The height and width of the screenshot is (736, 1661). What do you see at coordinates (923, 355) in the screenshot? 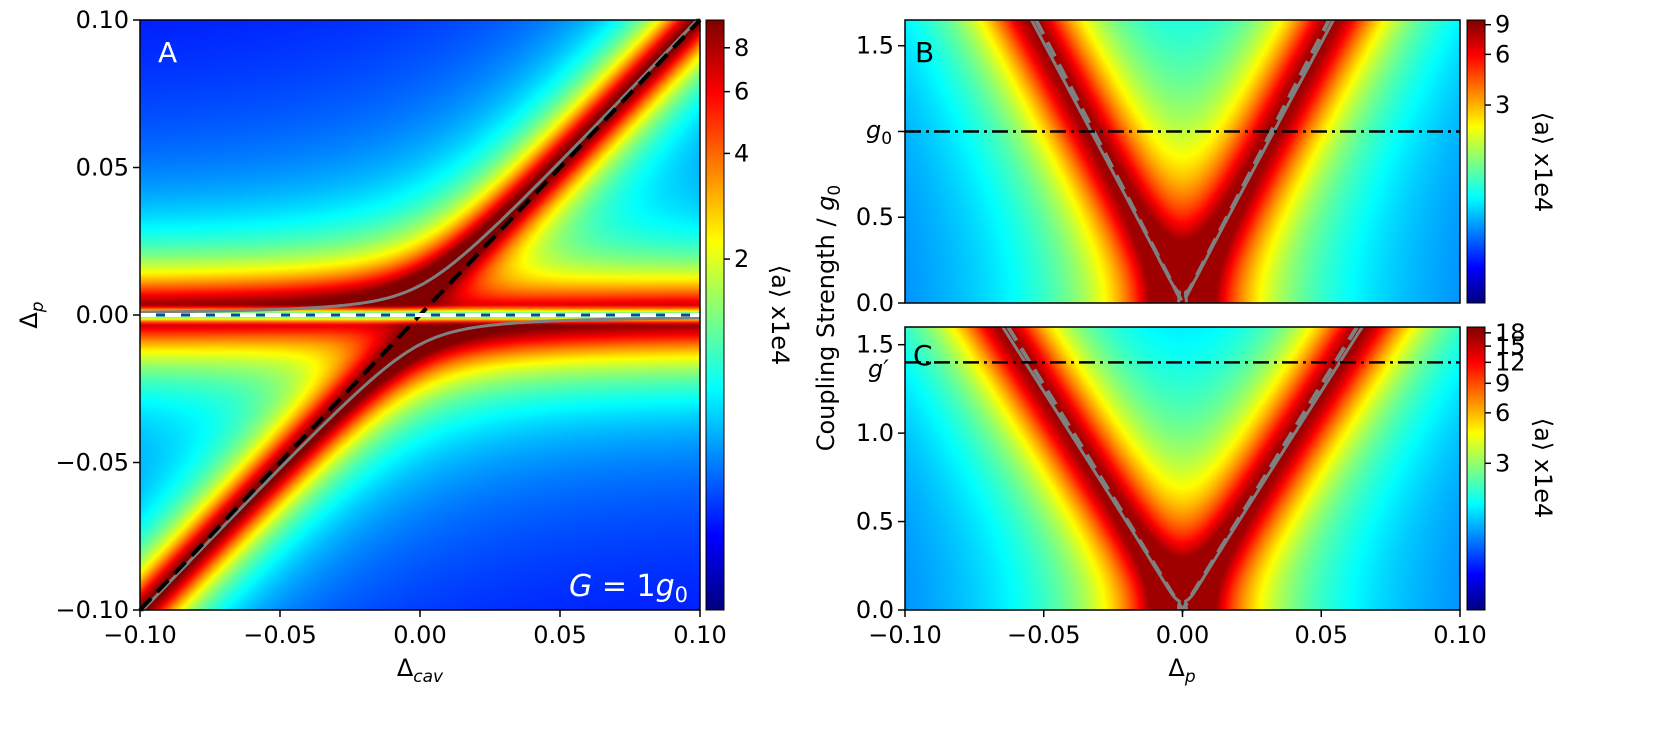
I see `panel-label-c: C` at bounding box center [923, 355].